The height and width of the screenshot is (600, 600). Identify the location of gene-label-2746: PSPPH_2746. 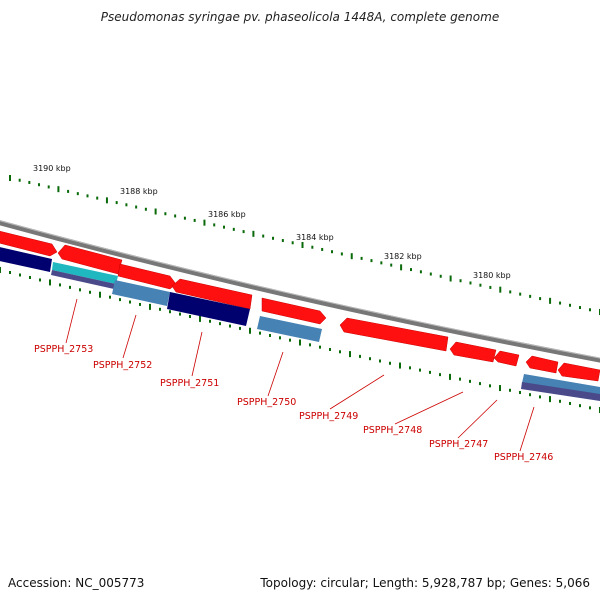
(523, 457).